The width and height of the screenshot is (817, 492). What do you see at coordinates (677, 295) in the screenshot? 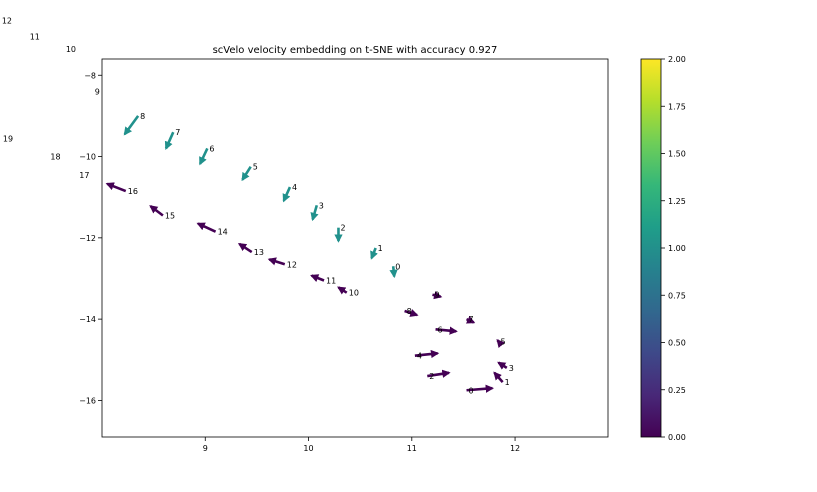
I see `colorbar-tick-label: 0.75` at bounding box center [677, 295].